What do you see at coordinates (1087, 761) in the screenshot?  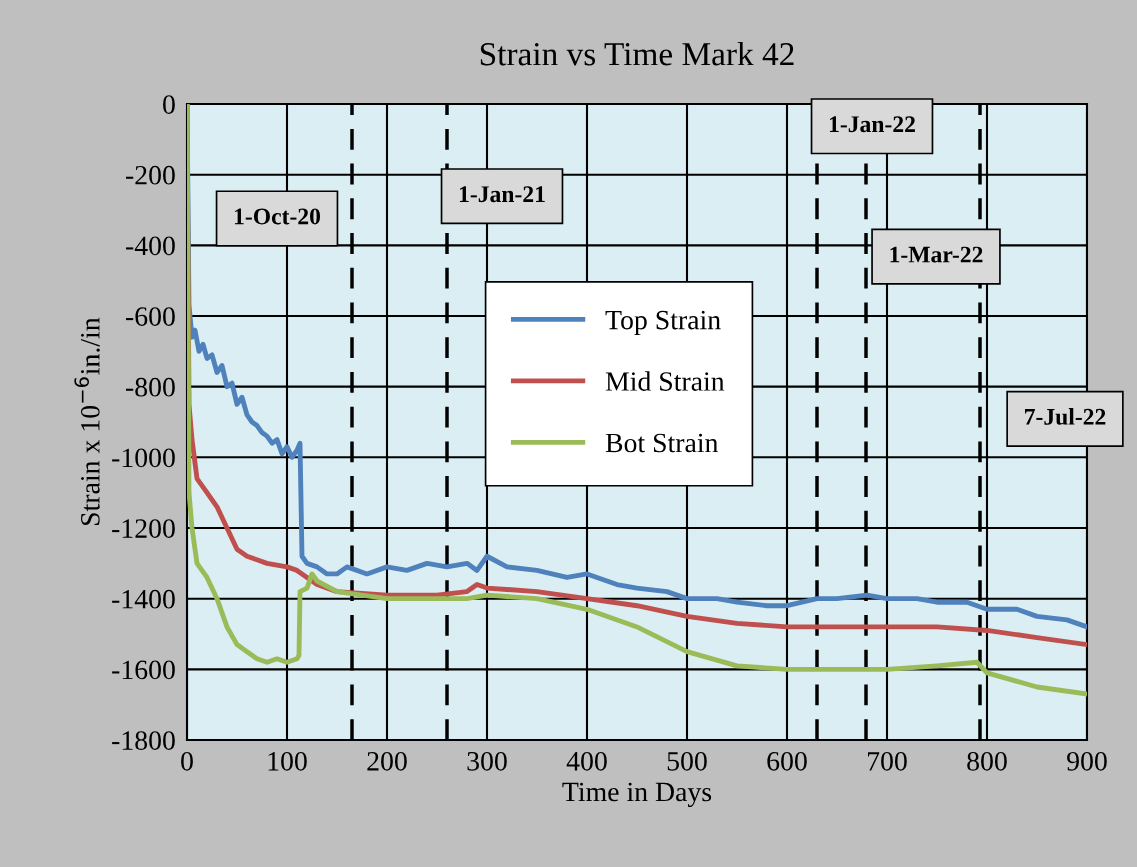 I see `x-tick-label: 900` at bounding box center [1087, 761].